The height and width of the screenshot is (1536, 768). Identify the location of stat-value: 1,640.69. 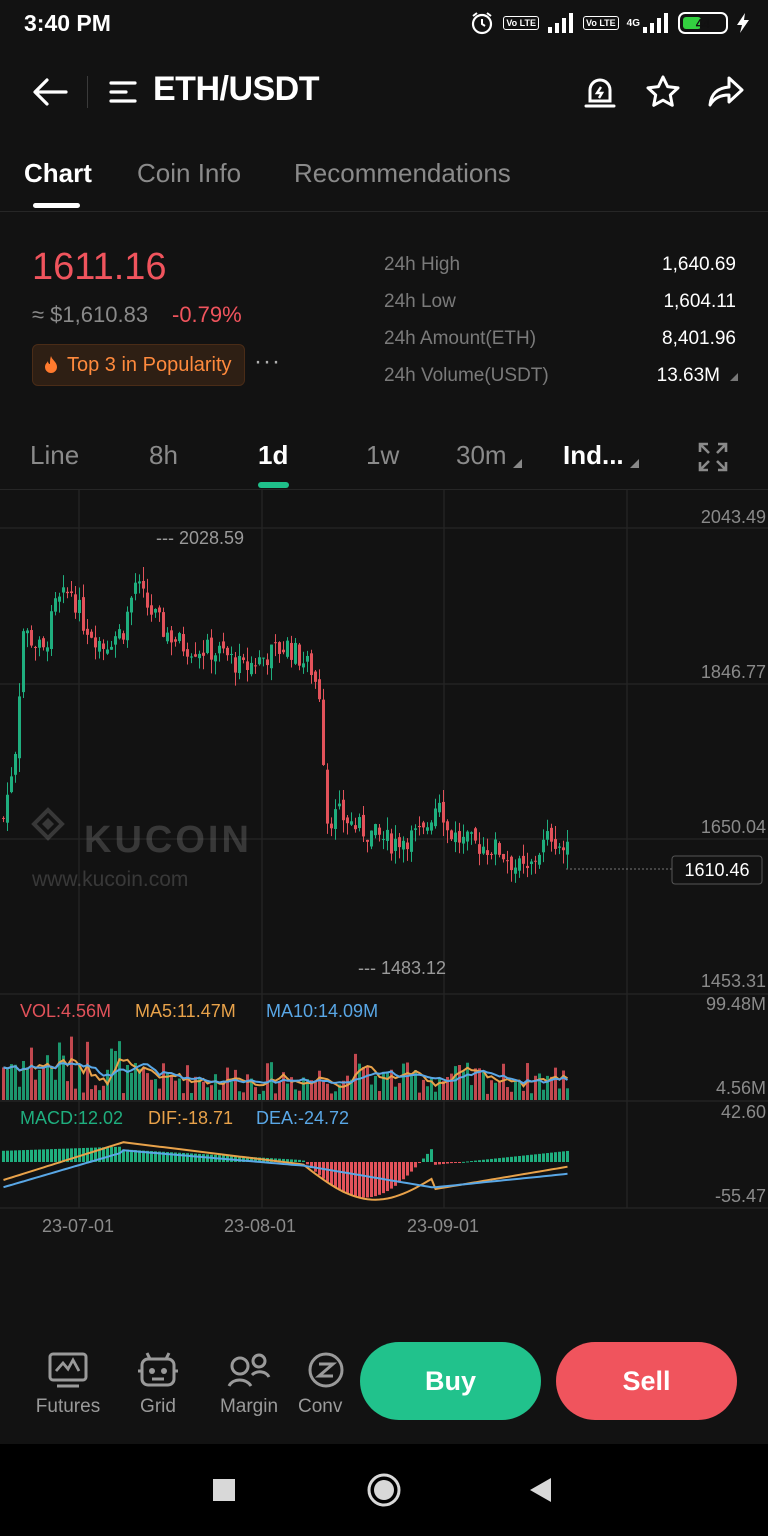
(699, 264).